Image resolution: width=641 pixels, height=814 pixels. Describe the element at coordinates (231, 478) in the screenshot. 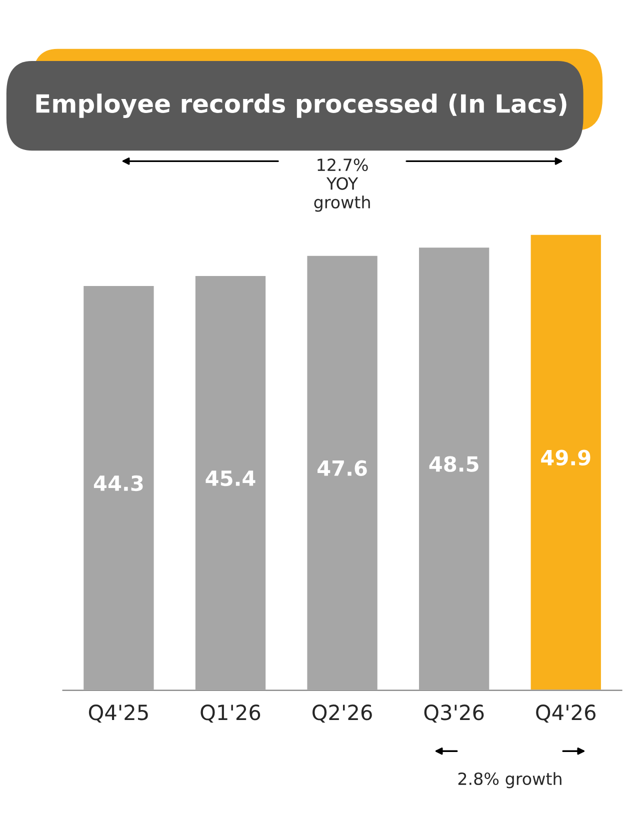

I see `data-label: 45.4` at that location.